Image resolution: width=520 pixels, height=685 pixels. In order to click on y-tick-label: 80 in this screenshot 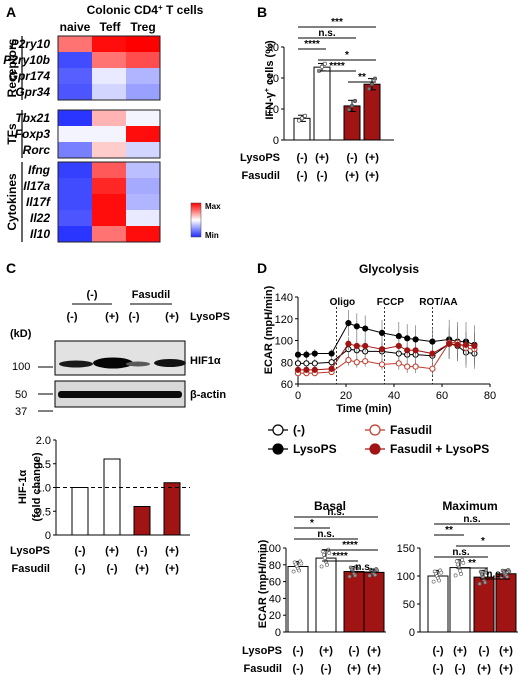, I will do `click(287, 363)`.